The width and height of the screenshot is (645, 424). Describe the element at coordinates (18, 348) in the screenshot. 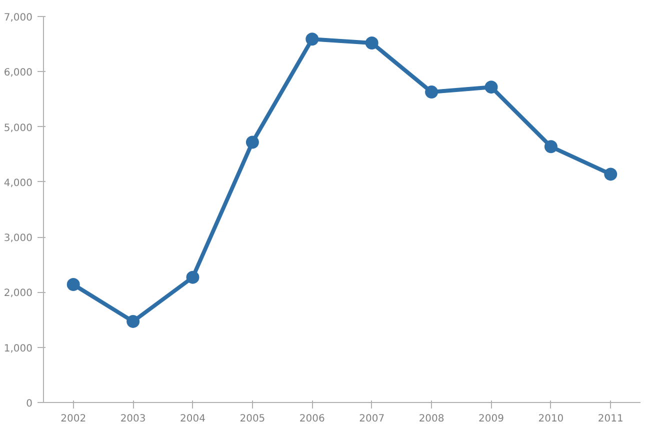

I see `y-tick-label: 1,000` at that location.